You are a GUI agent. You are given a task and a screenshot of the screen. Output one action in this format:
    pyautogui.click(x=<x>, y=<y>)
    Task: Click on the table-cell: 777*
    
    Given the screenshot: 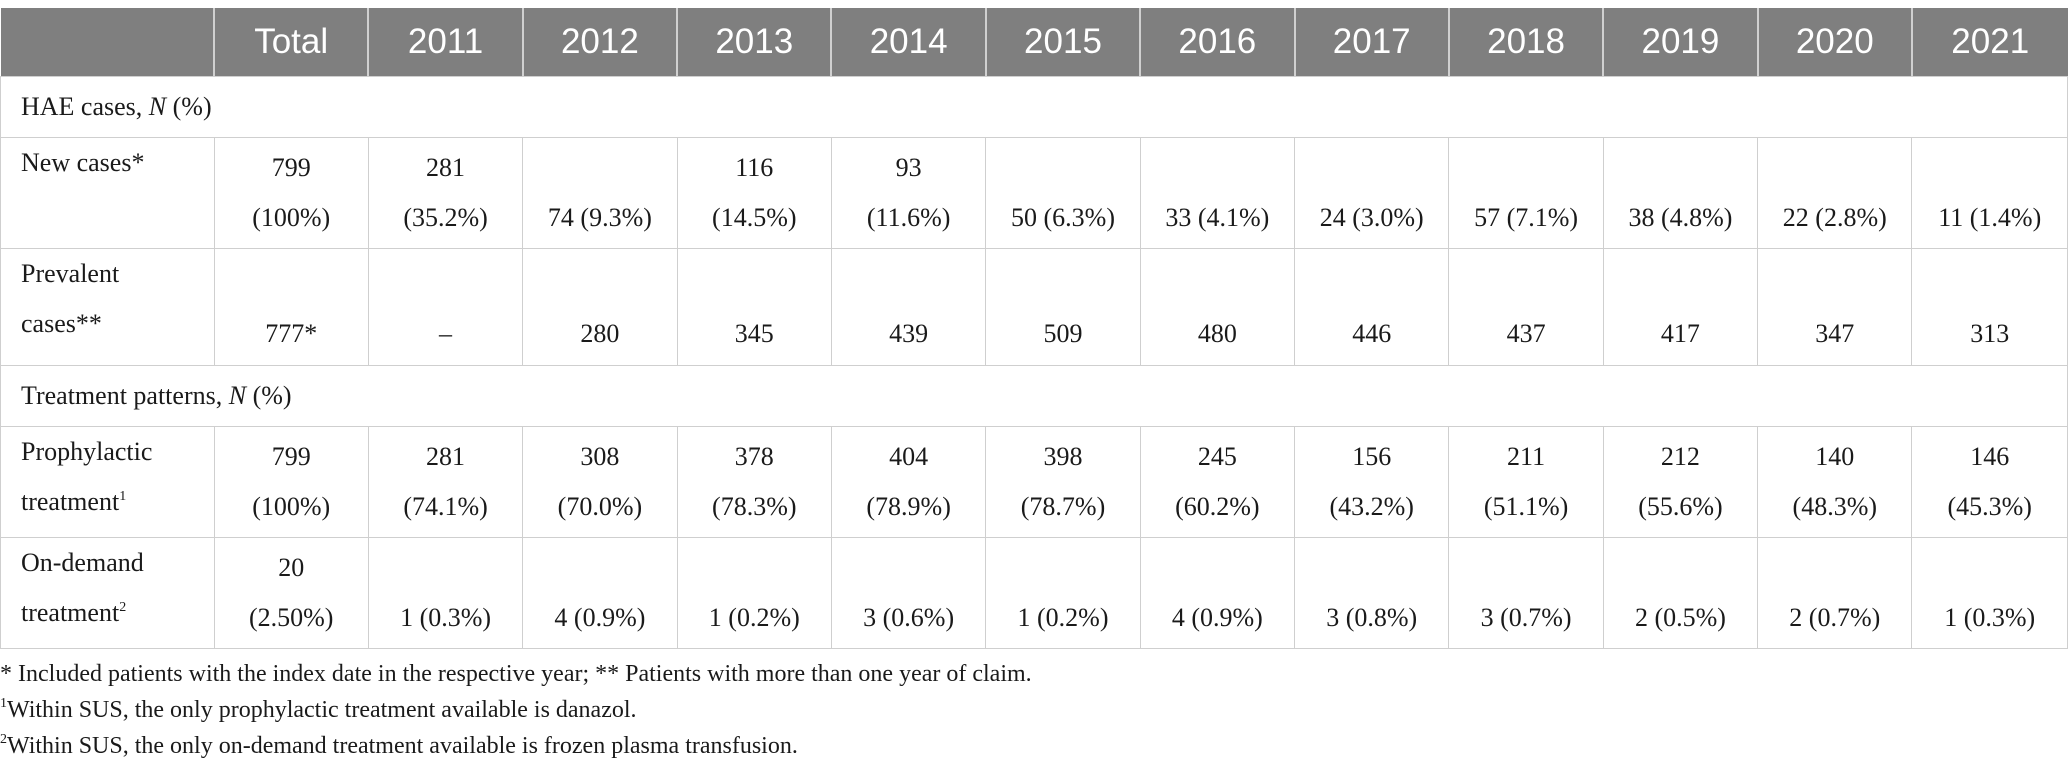 What is the action you would take?
    pyautogui.click(x=291, y=307)
    